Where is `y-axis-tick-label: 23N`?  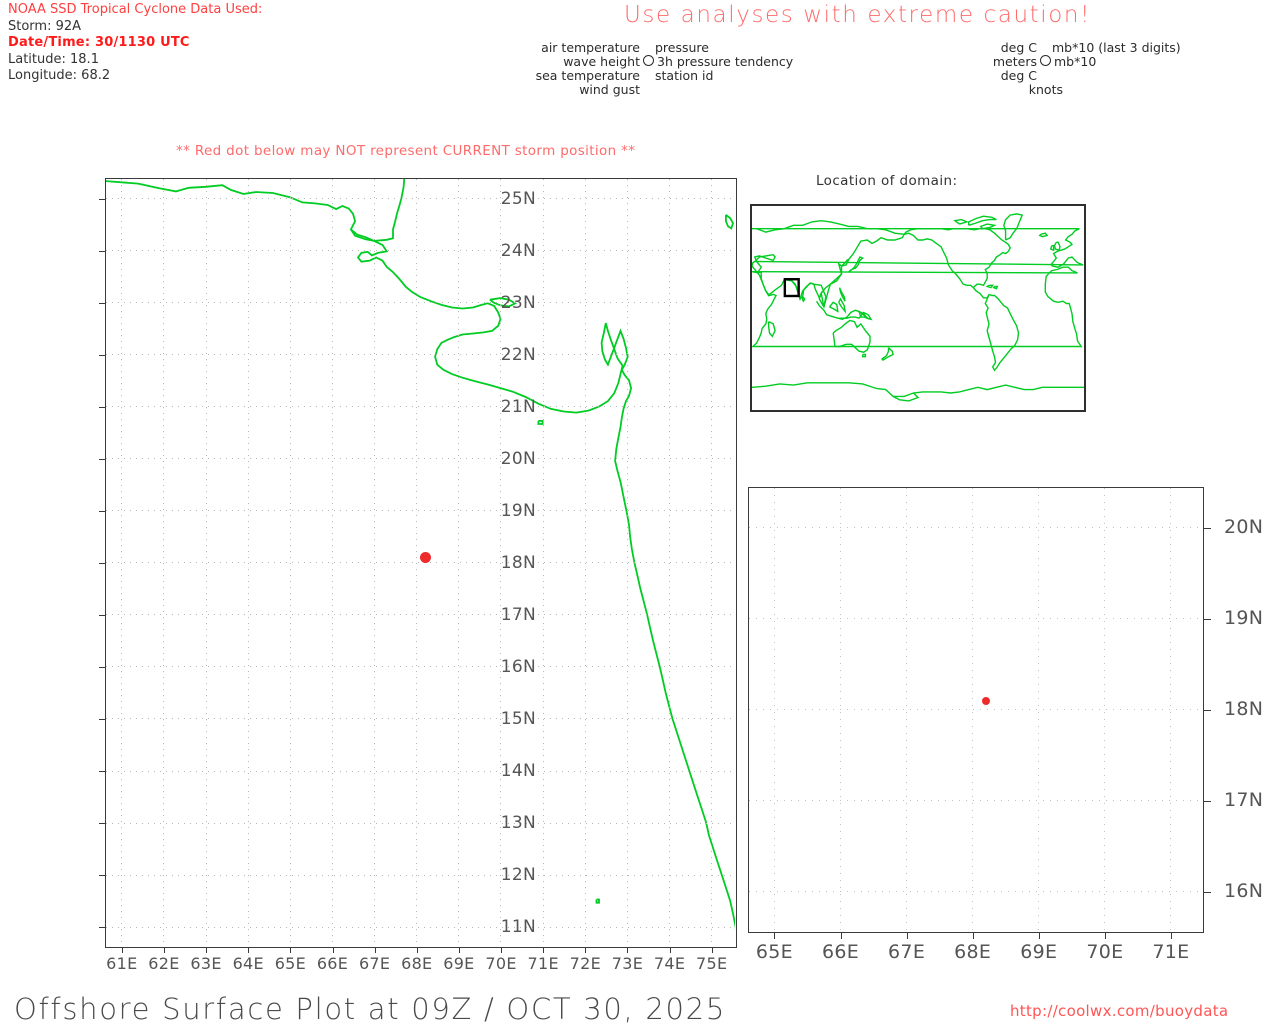
y-axis-tick-label: 23N is located at coordinates (518, 302).